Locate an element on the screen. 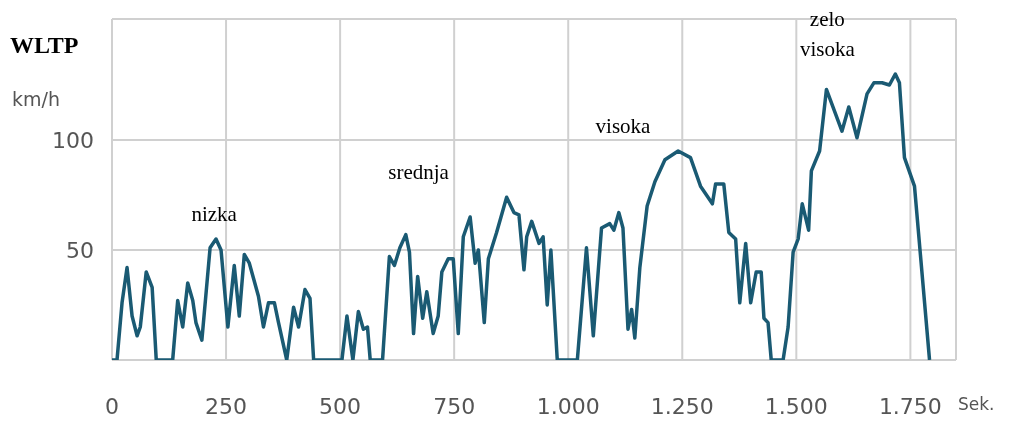 The width and height of the screenshot is (1036, 425). annotation: zelo visoka is located at coordinates (827, 34).